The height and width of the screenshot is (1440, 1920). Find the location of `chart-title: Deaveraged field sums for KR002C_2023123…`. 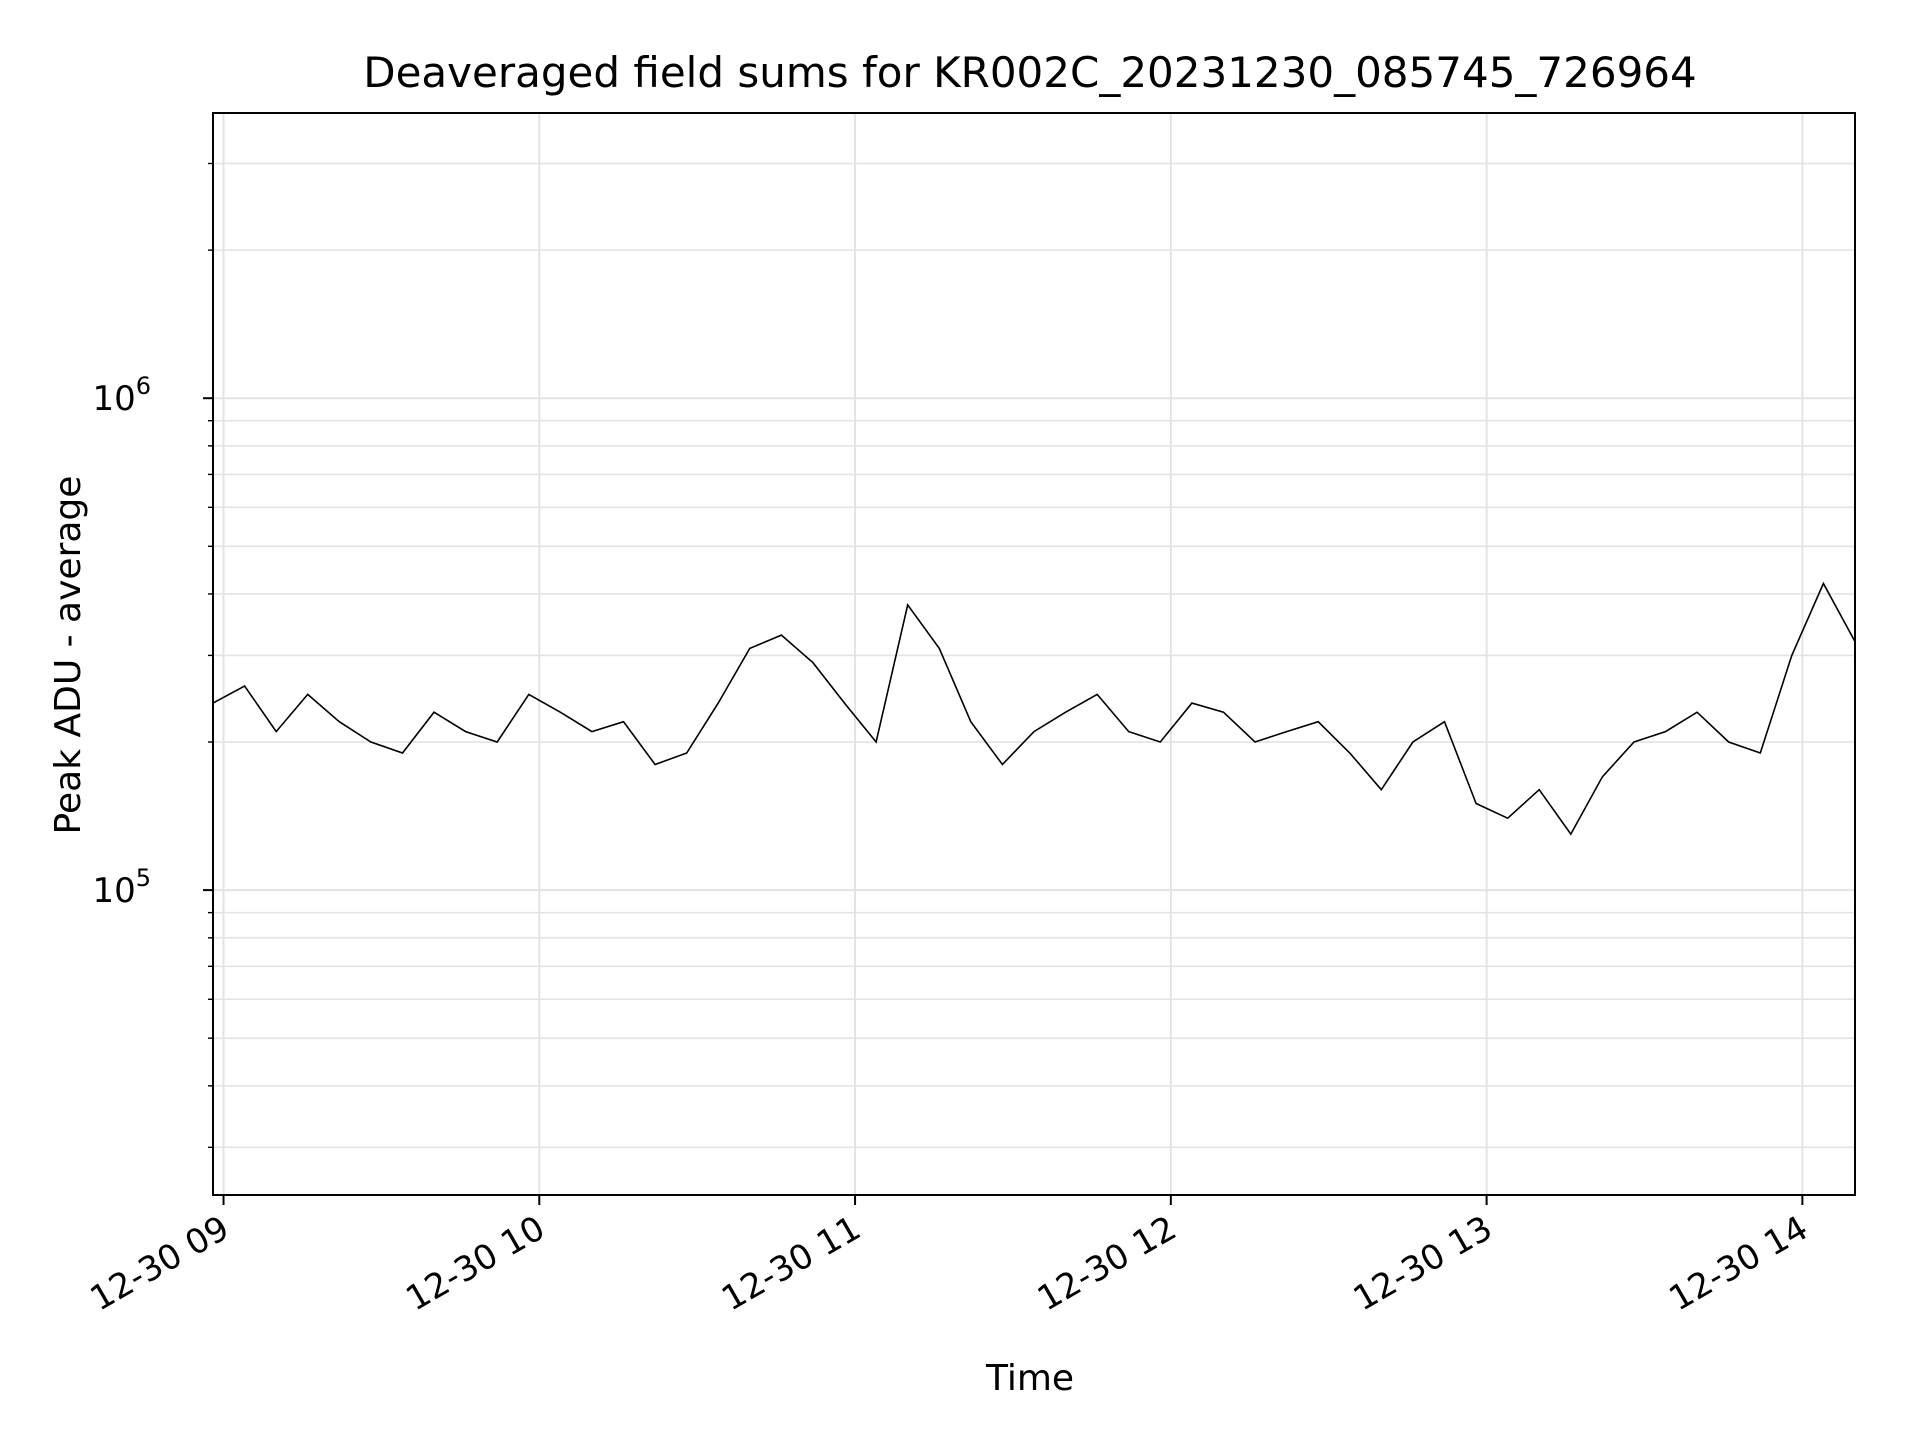

chart-title: Deaveraged field sums for KR002C_2023123… is located at coordinates (1030, 72).